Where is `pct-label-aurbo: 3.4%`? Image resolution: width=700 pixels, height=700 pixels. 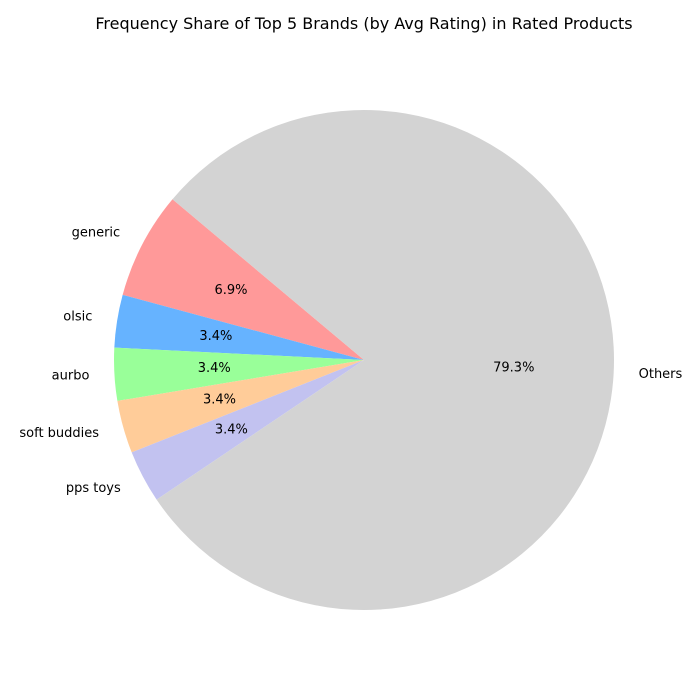 pct-label-aurbo: 3.4% is located at coordinates (214, 368).